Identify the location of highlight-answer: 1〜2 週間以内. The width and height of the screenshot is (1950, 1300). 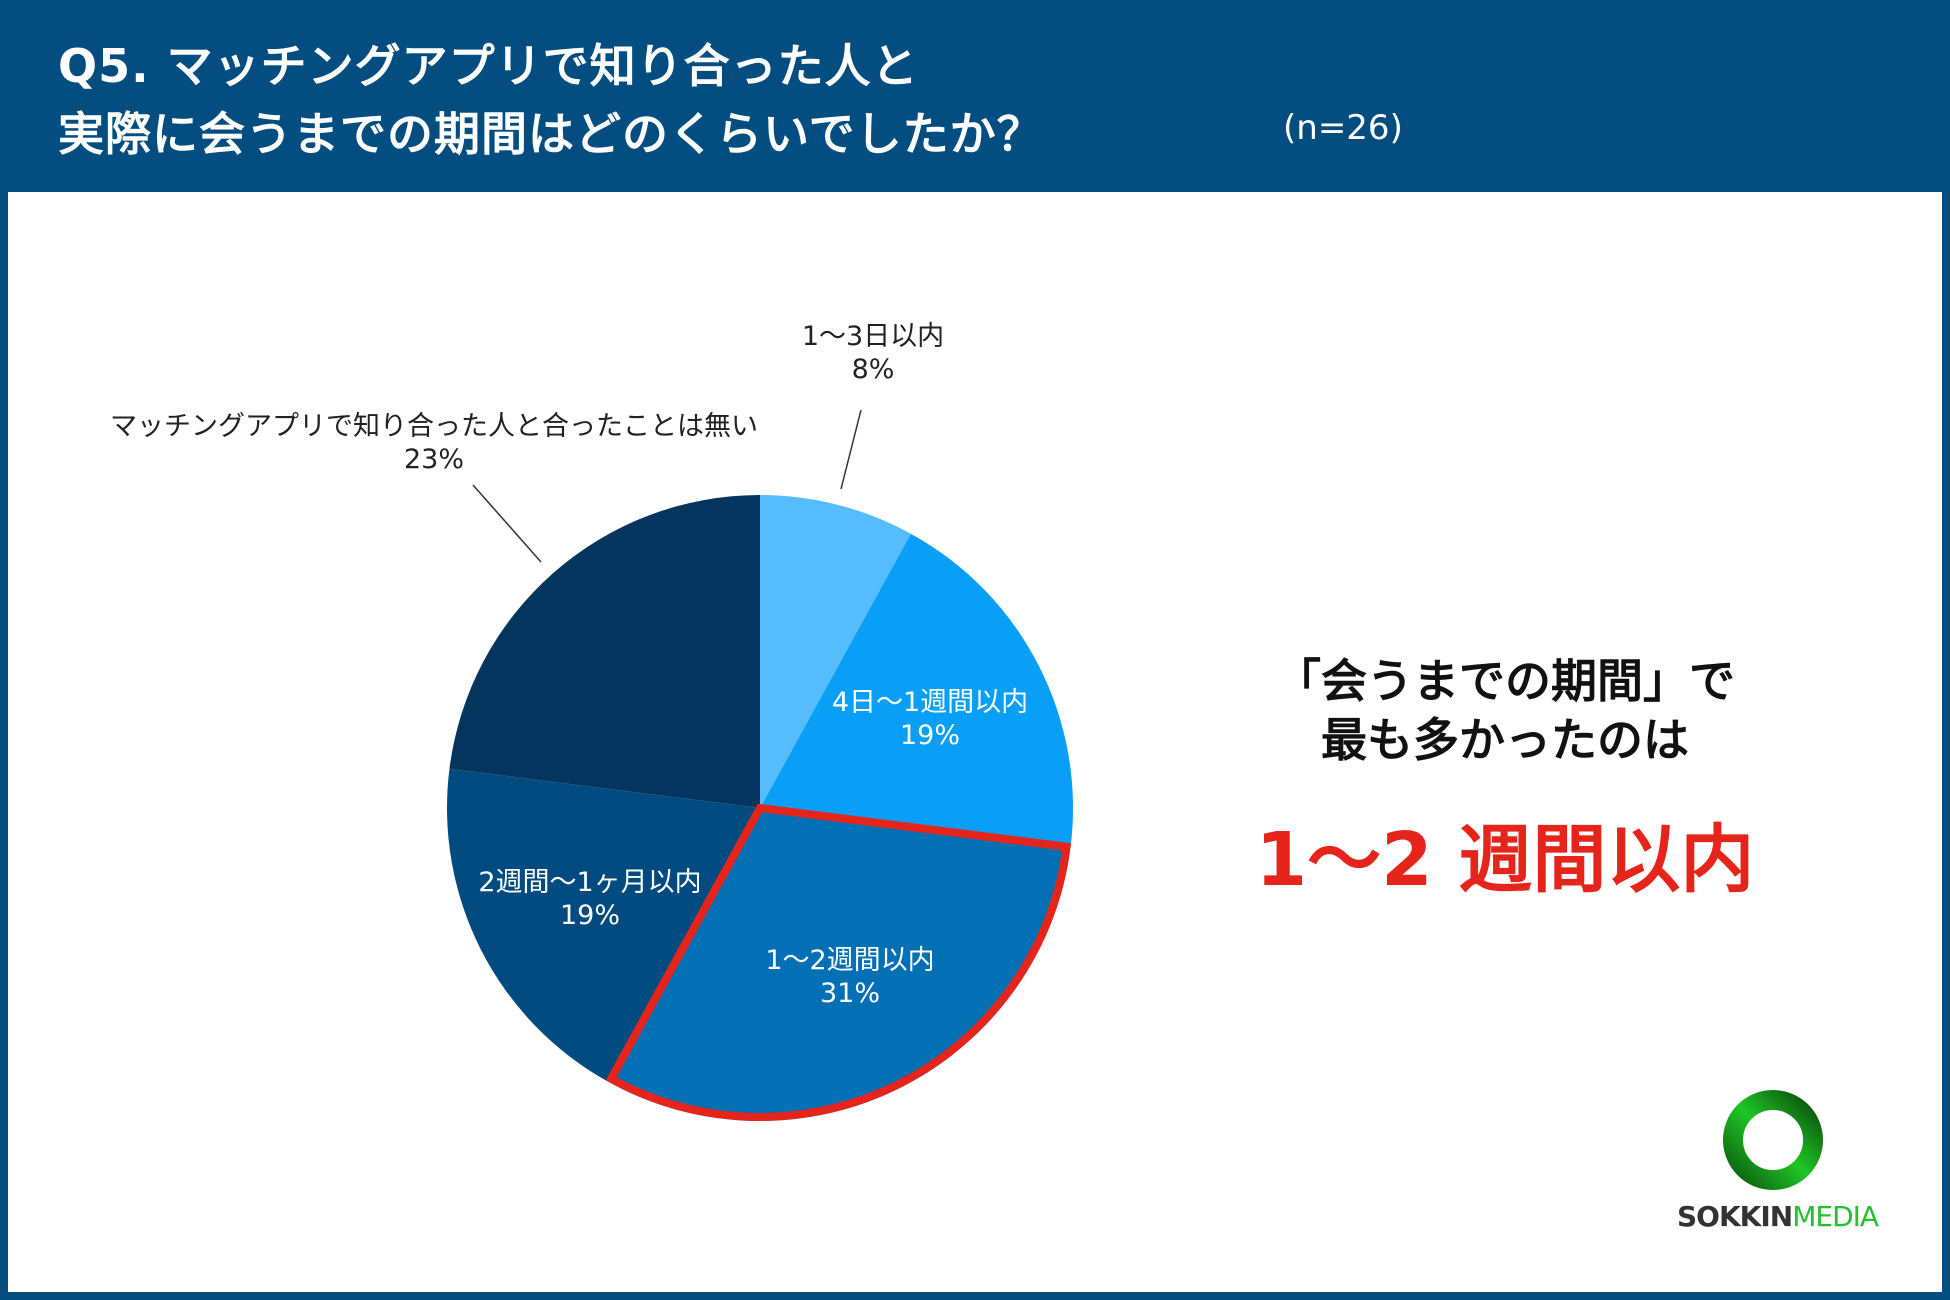
(1505, 860).